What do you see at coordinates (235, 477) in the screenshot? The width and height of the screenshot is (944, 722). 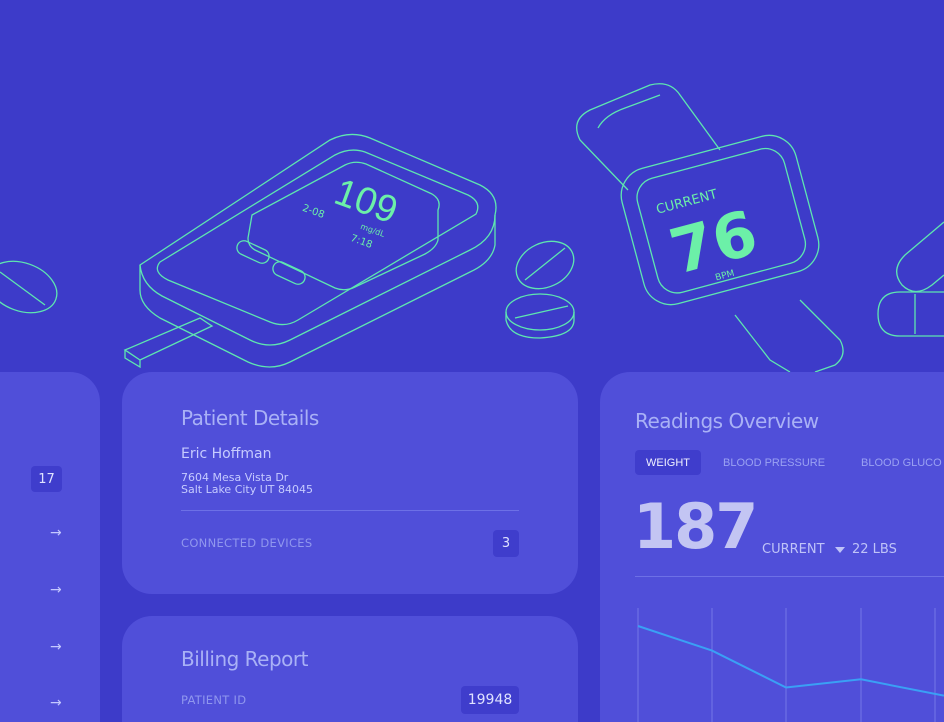 I see `address-line1: 7604 Mesa Vista Dr` at bounding box center [235, 477].